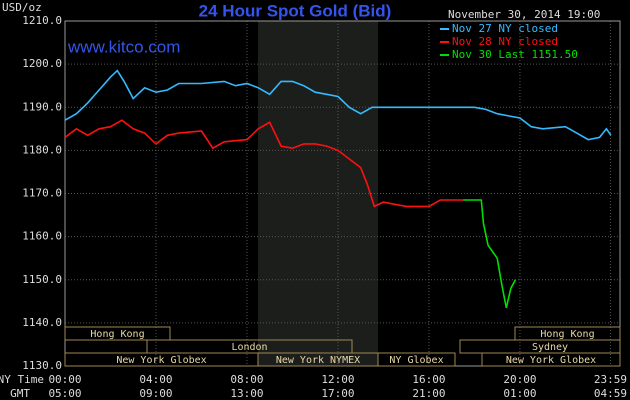  I want to click on y-tick-label: 1170.0, so click(42, 193).